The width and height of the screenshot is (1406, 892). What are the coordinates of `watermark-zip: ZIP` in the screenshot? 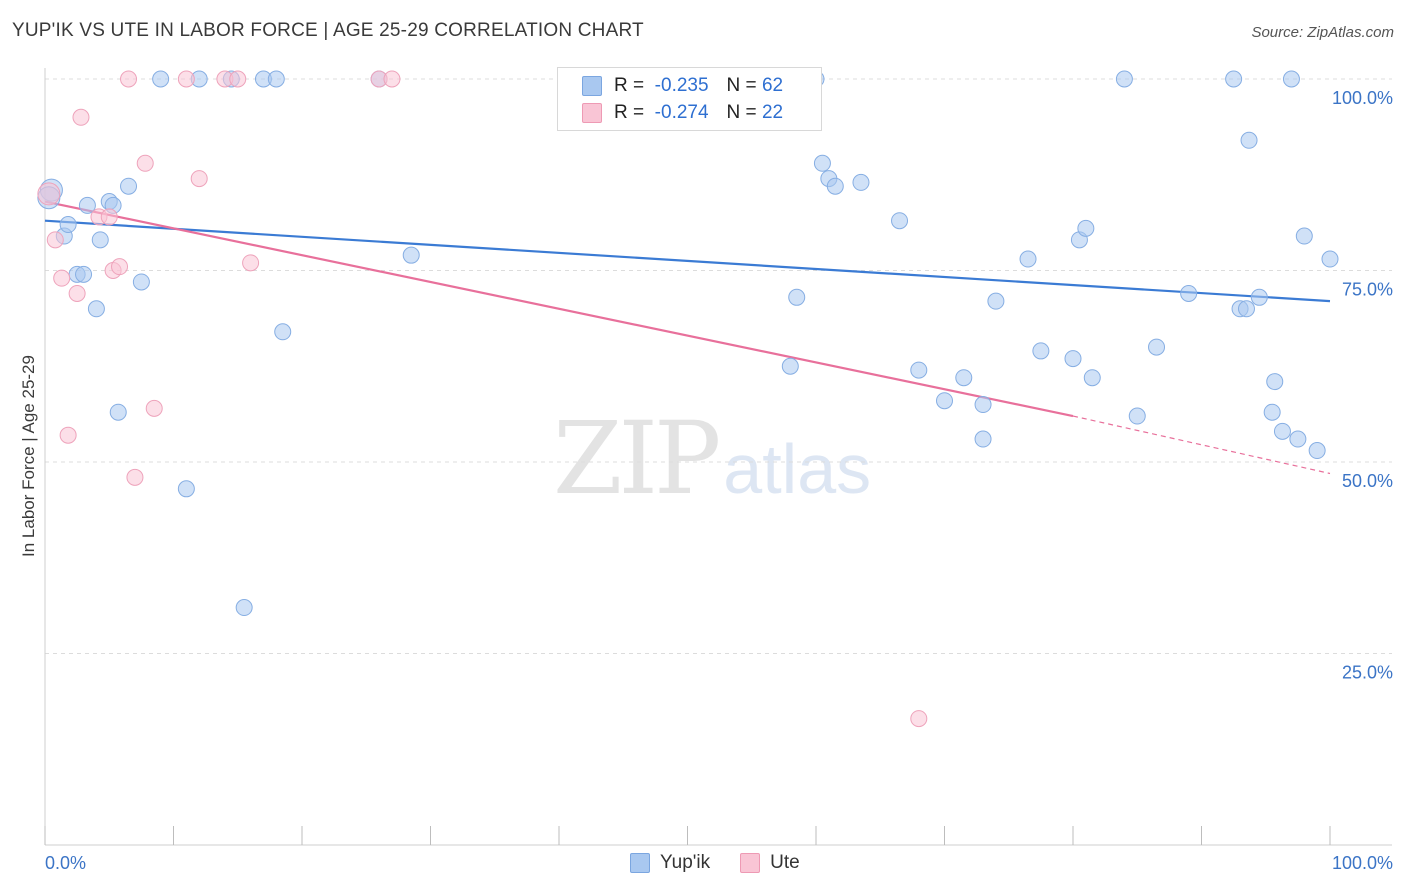 It's located at (637, 458).